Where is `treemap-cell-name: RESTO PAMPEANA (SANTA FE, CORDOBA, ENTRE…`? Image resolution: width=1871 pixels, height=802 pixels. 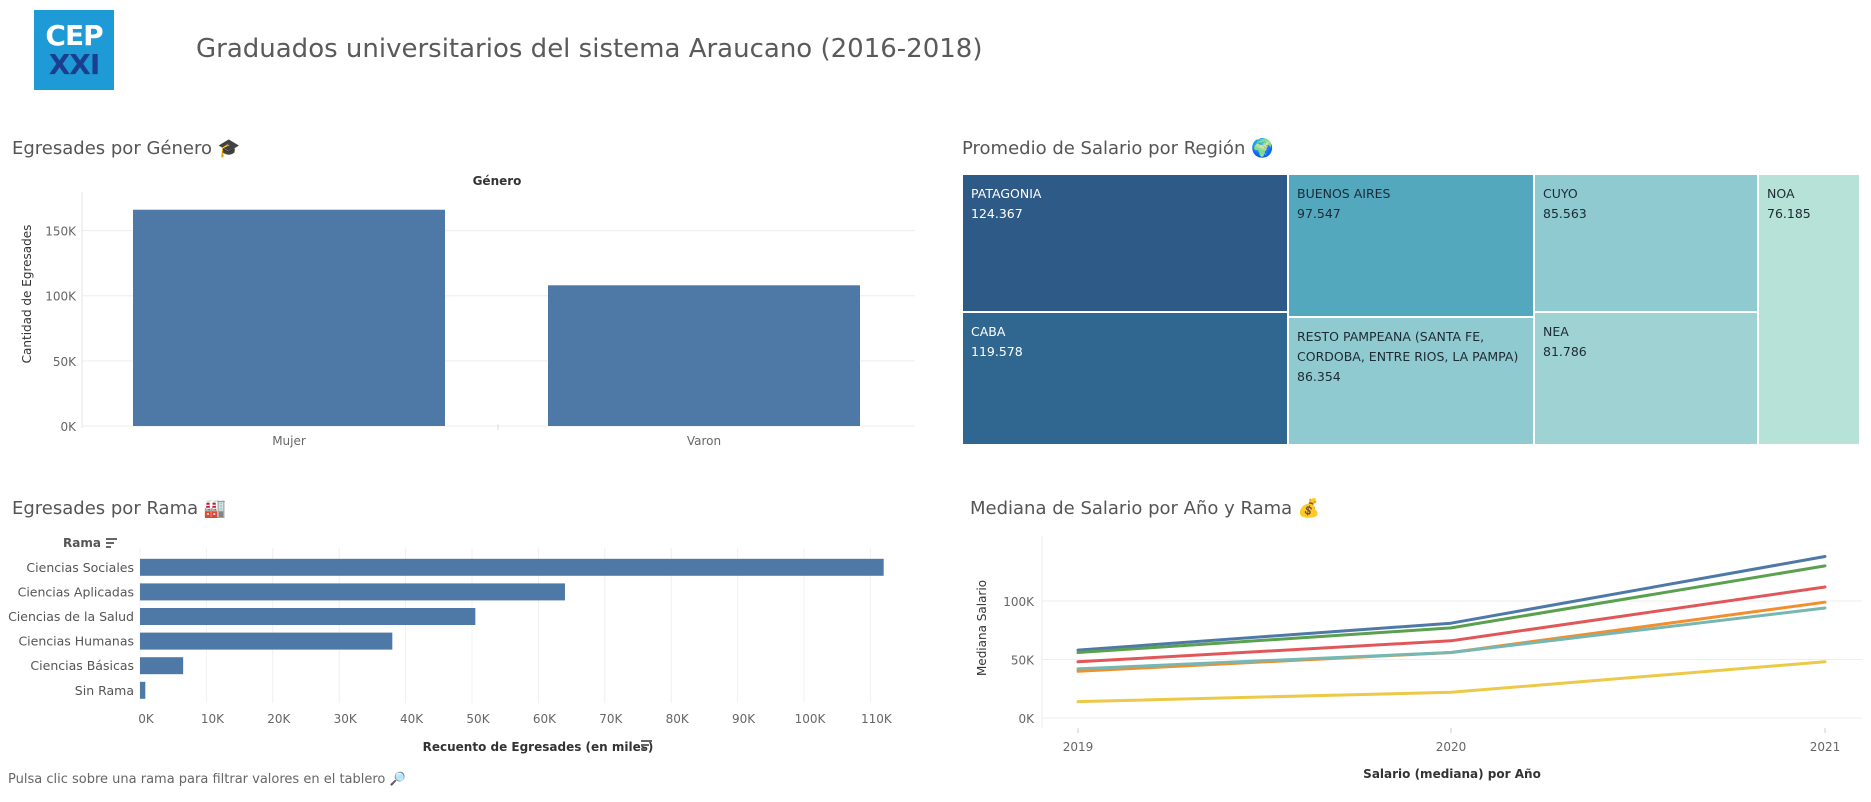 treemap-cell-name: RESTO PAMPEANA (SANTA FE, CORDOBA, ENTRE… is located at coordinates (1408, 346).